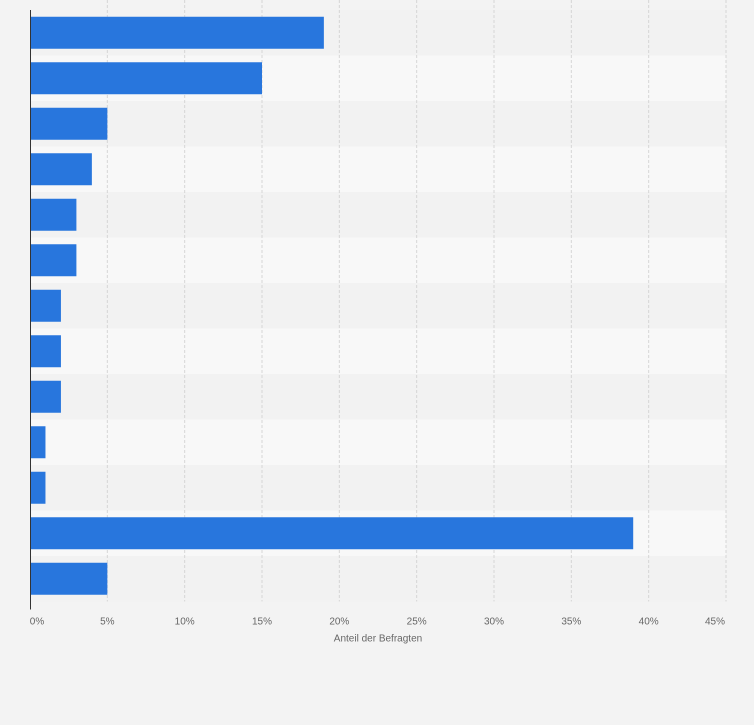 Image resolution: width=754 pixels, height=725 pixels. Describe the element at coordinates (494, 622) in the screenshot. I see `x-tick-label: 30%` at that location.